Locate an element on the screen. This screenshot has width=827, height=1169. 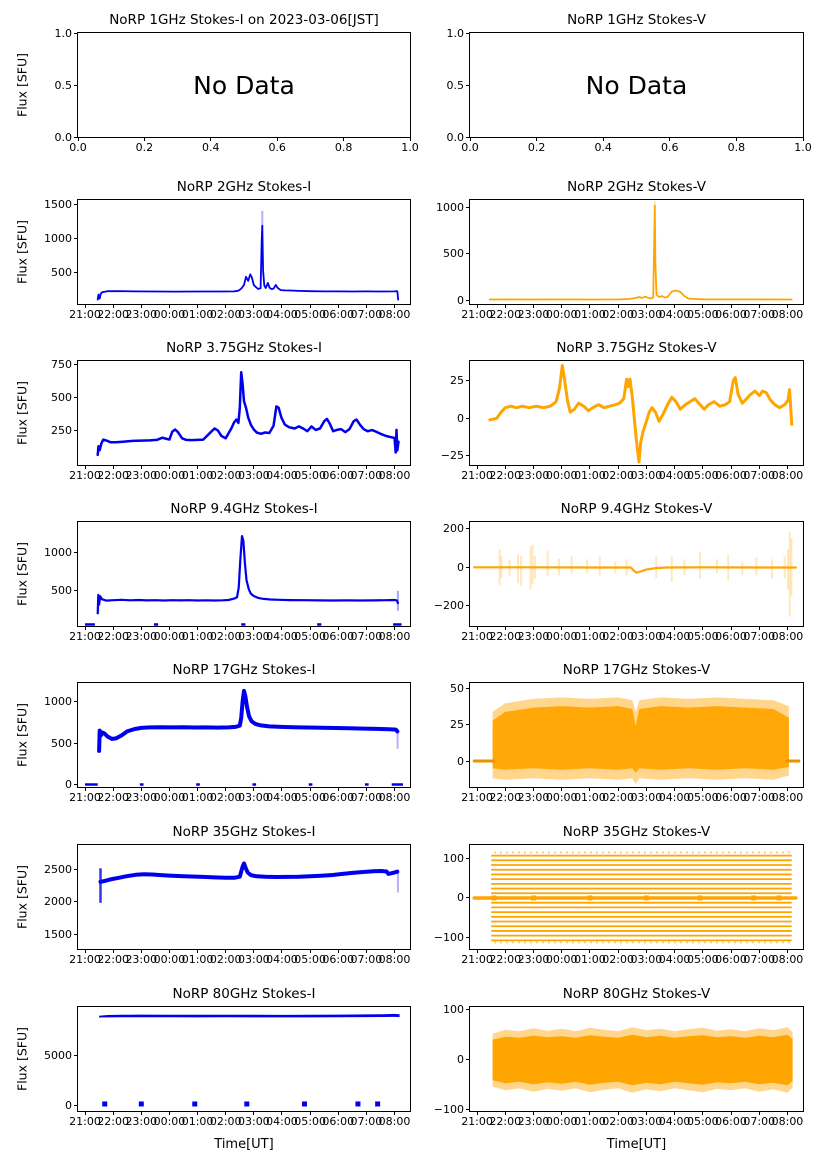
panel-title: NoRP 80GHz Stokes-I is located at coordinates (244, 994).